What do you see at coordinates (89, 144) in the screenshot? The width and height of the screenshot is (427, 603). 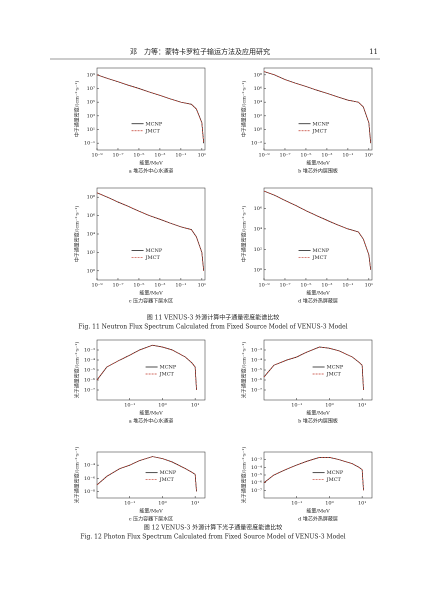 I see `y-tick-label: 10⁻¹` at bounding box center [89, 144].